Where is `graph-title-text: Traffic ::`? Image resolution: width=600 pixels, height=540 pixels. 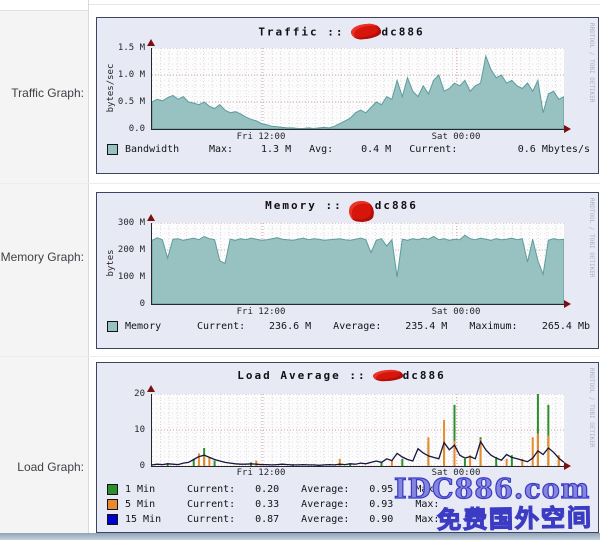
graph-title-text: Traffic :: is located at coordinates (301, 32).